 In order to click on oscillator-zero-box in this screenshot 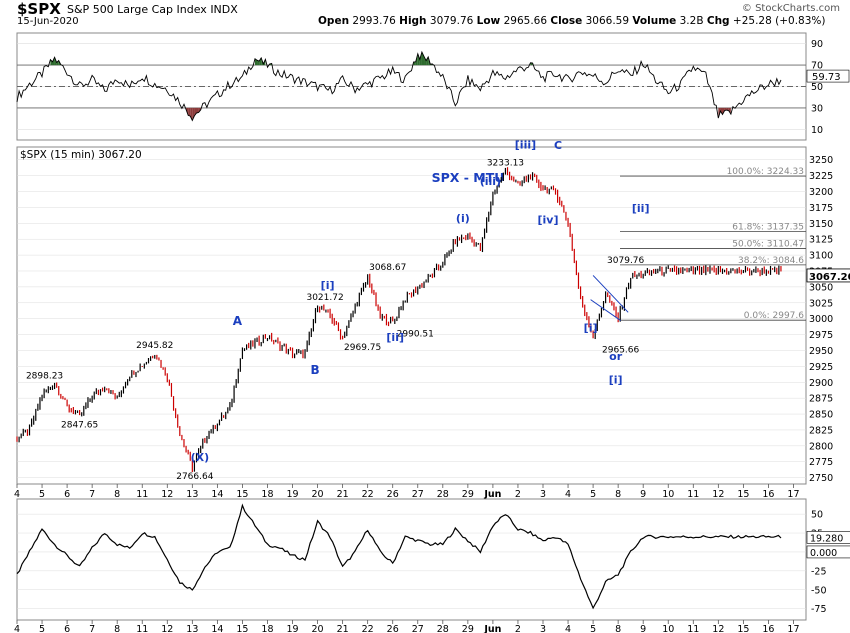, I will do `click(828, 552)`.